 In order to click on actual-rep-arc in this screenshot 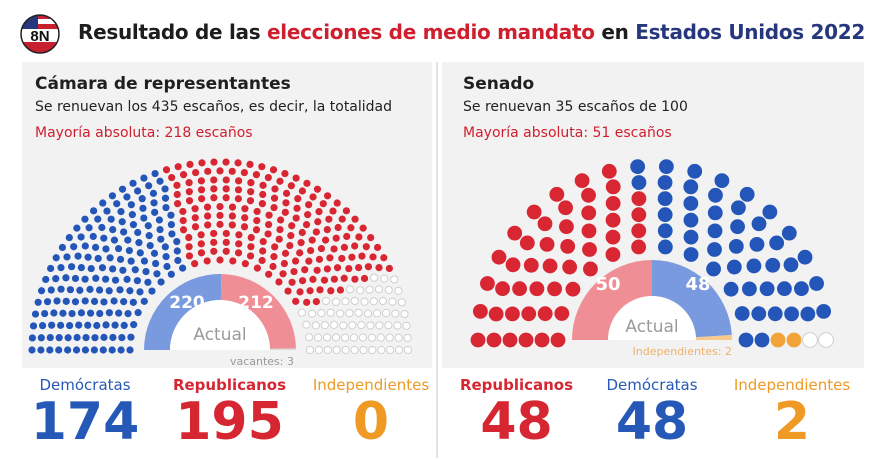, I will do `click(258, 311)`.